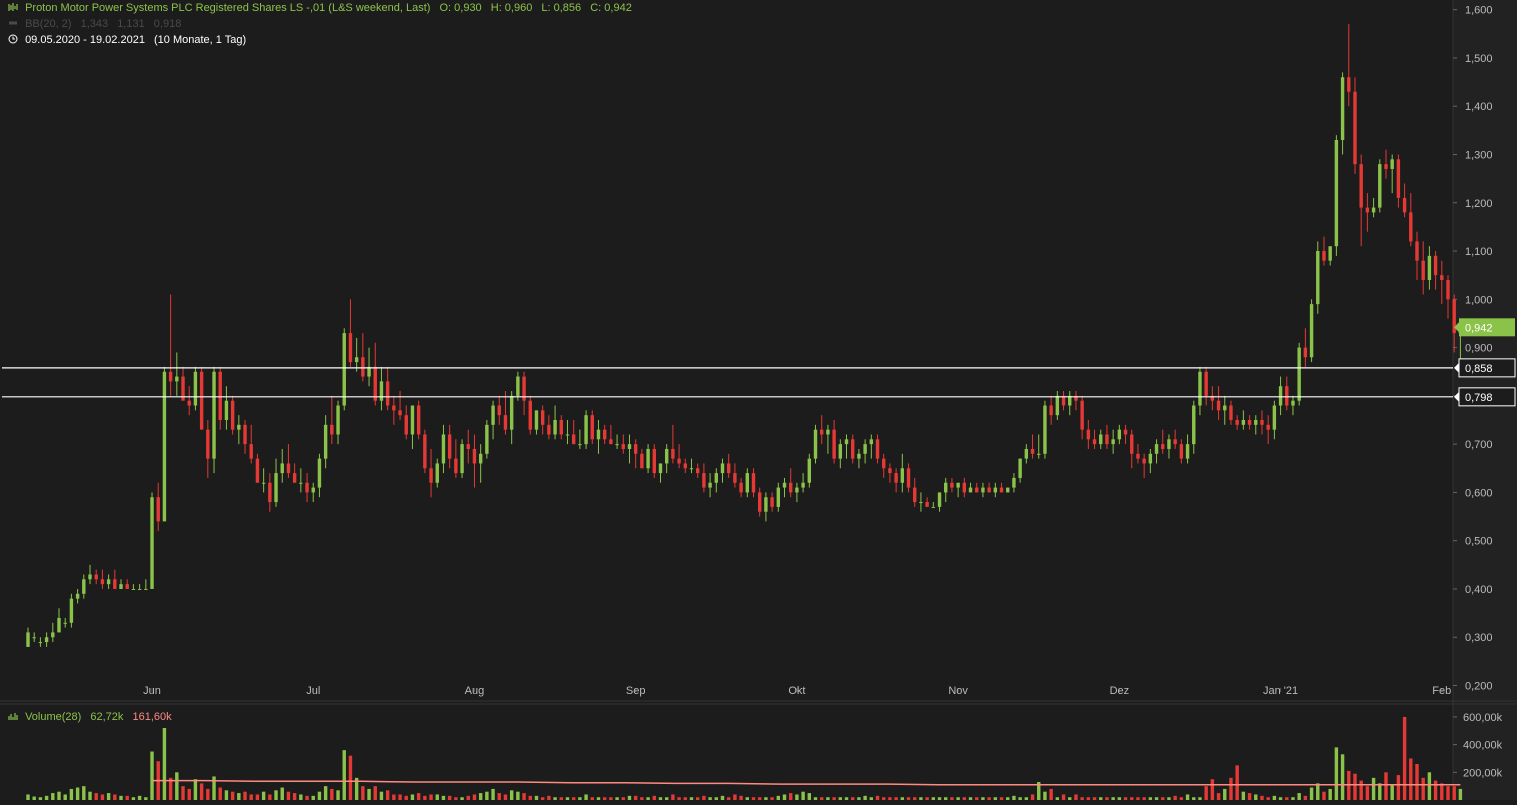  I want to click on xtick-label: Sep, so click(636, 691).